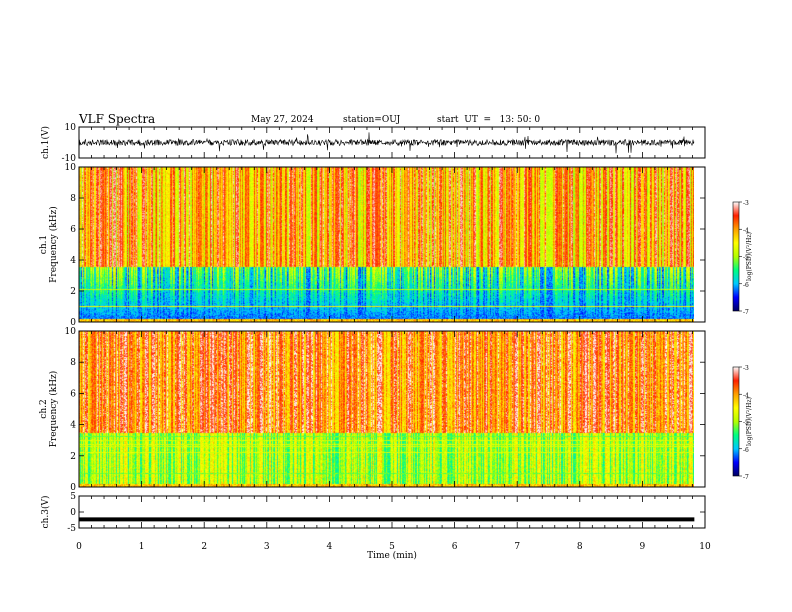 The image size is (792, 612). Describe the element at coordinates (386, 143) in the screenshot. I see `ch1-waveform-line` at that location.